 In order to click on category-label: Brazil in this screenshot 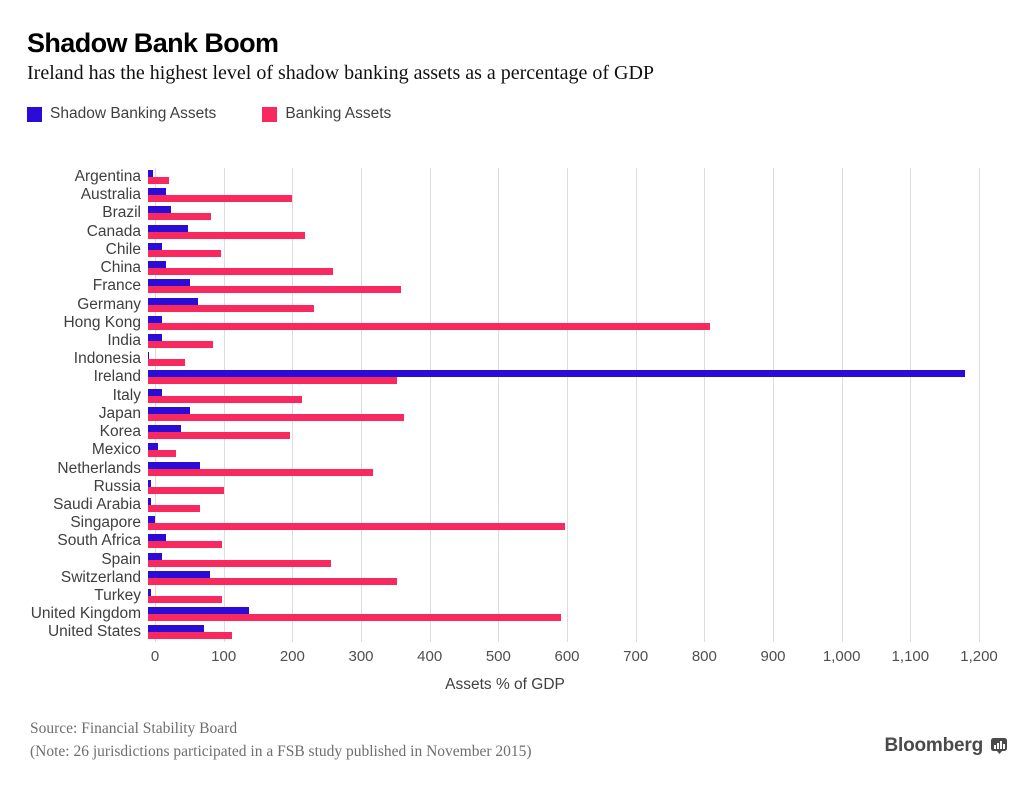, I will do `click(121, 213)`.